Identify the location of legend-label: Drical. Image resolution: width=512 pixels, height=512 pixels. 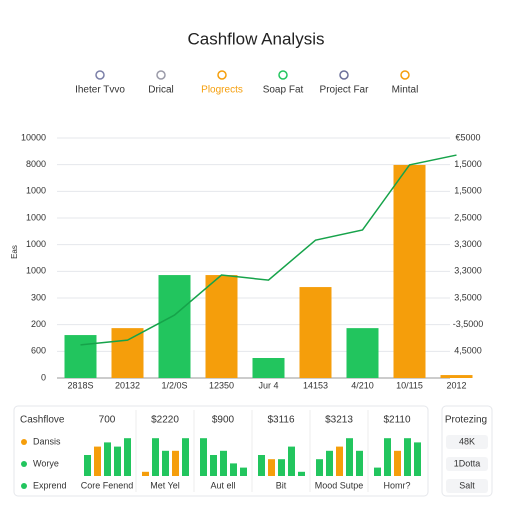
(161, 90).